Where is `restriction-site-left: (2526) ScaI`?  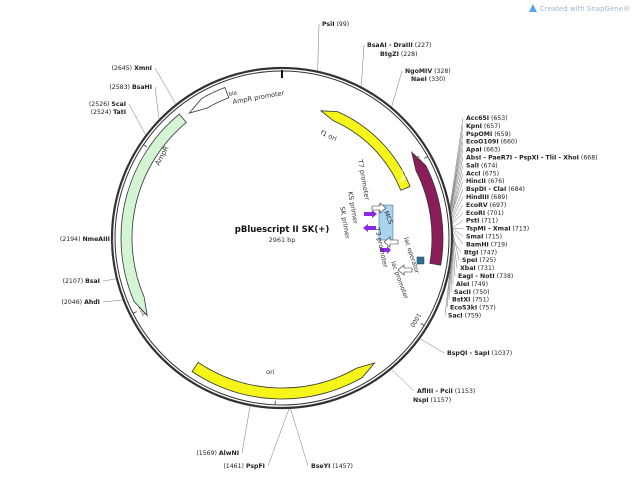 restriction-site-left: (2526) ScaI is located at coordinates (107, 104).